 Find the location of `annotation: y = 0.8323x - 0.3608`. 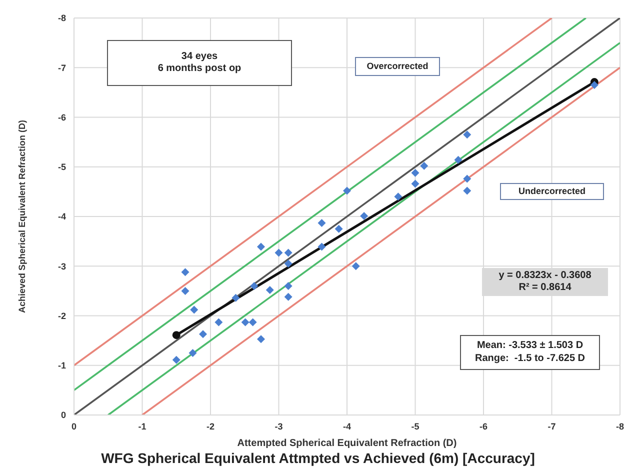

annotation: y = 0.8323x - 0.3608 is located at coordinates (545, 276).